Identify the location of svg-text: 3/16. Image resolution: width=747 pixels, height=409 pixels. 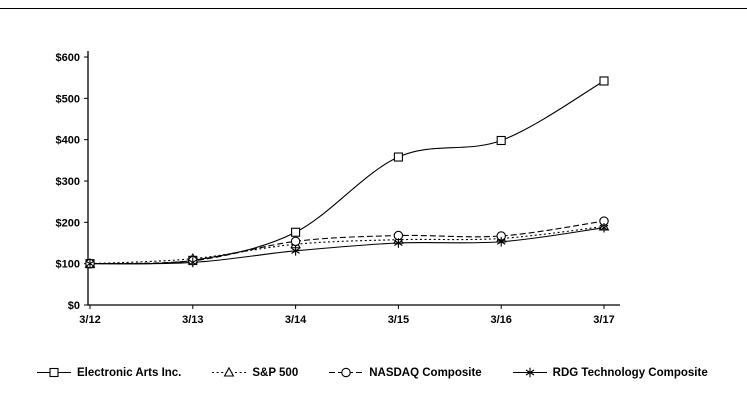
(500, 320).